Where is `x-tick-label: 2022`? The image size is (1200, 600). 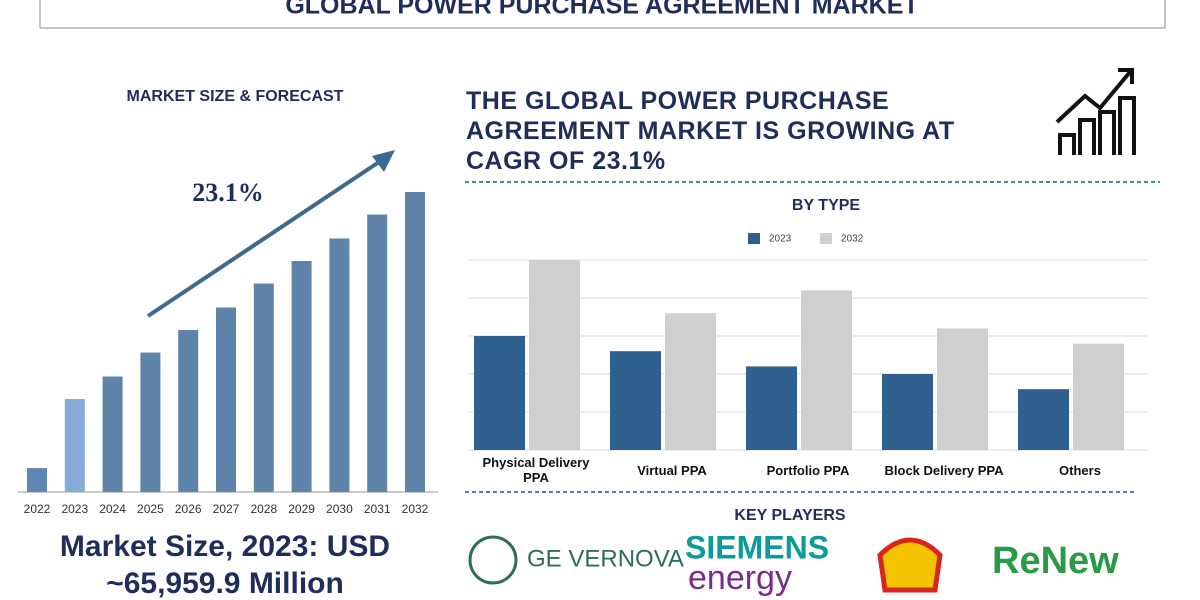 x-tick-label: 2022 is located at coordinates (37, 509).